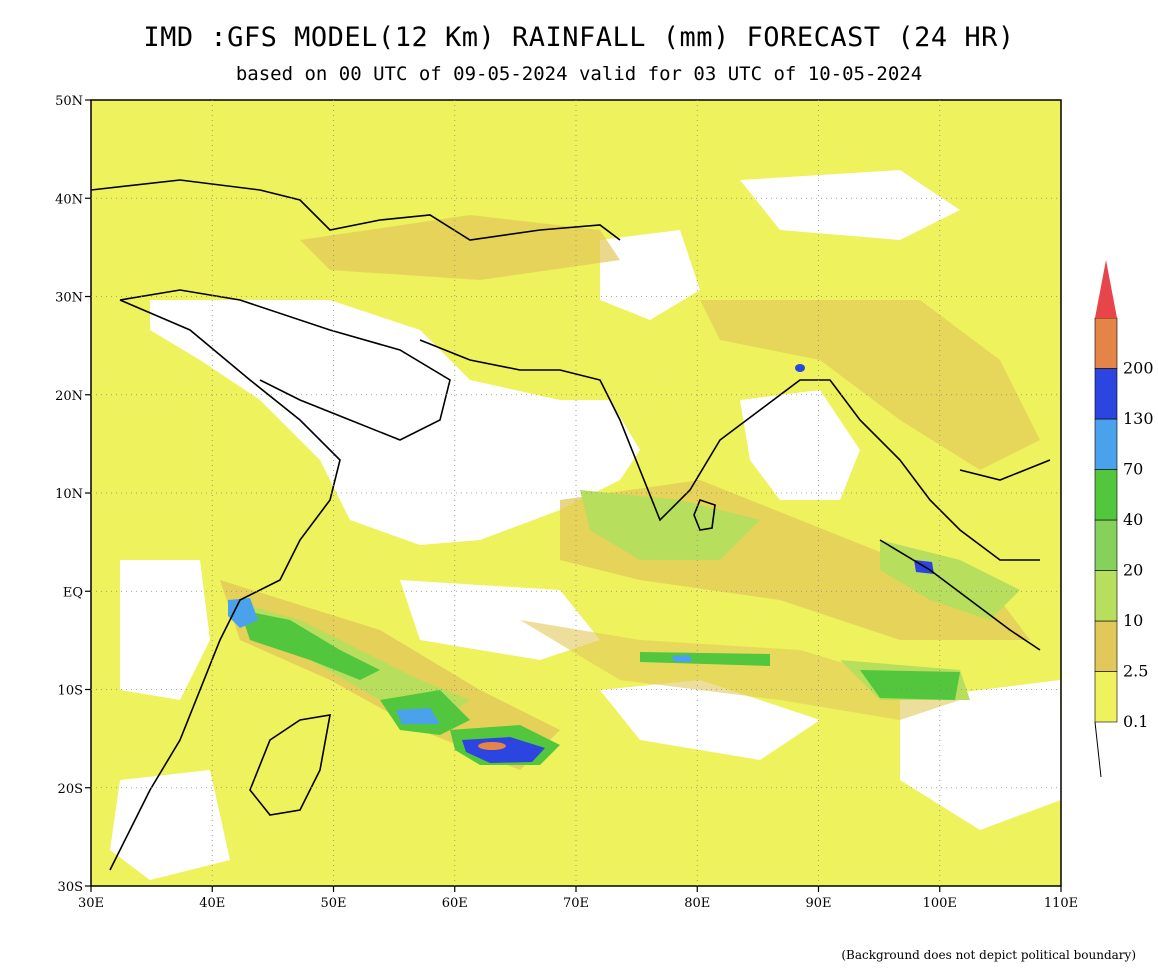 This screenshot has height=968, width=1158. Describe the element at coordinates (1133, 570) in the screenshot. I see `legend-label: 20` at that location.